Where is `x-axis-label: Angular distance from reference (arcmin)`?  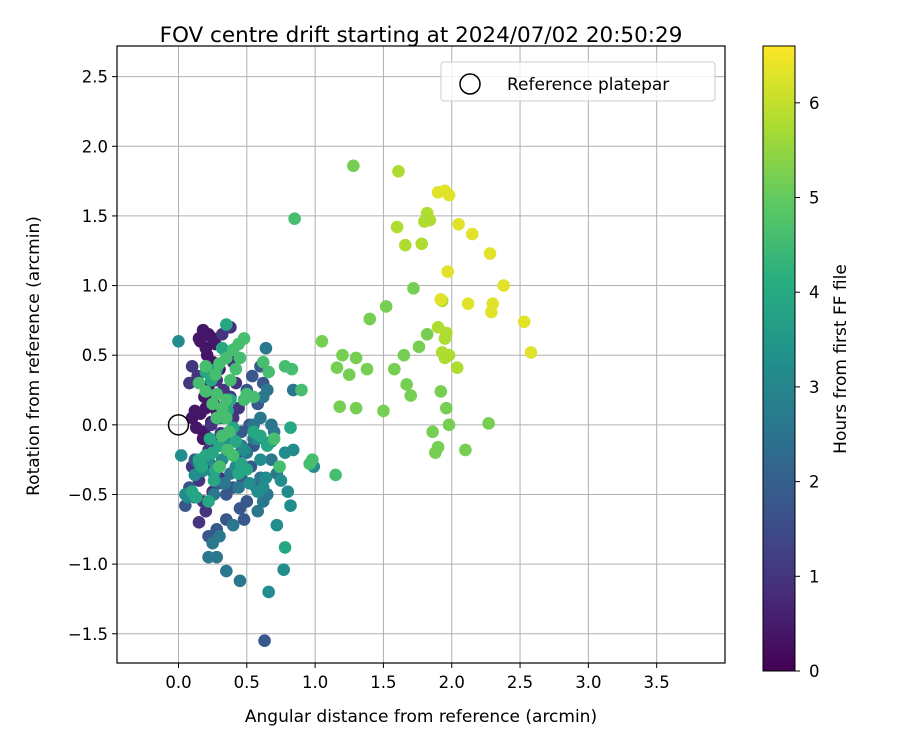
x-axis-label: Angular distance from reference (arcmin) is located at coordinates (421, 717).